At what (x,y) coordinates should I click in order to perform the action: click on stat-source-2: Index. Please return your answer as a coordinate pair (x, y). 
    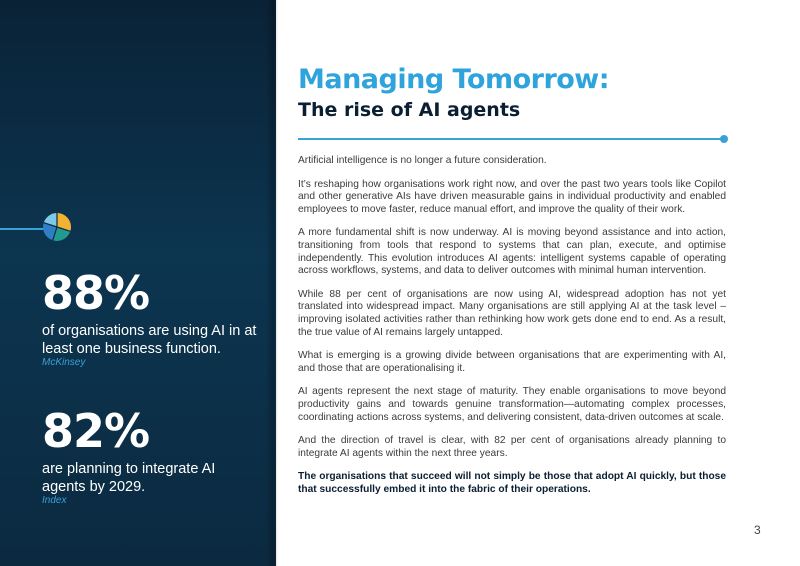
    Looking at the image, I should click on (54, 500).